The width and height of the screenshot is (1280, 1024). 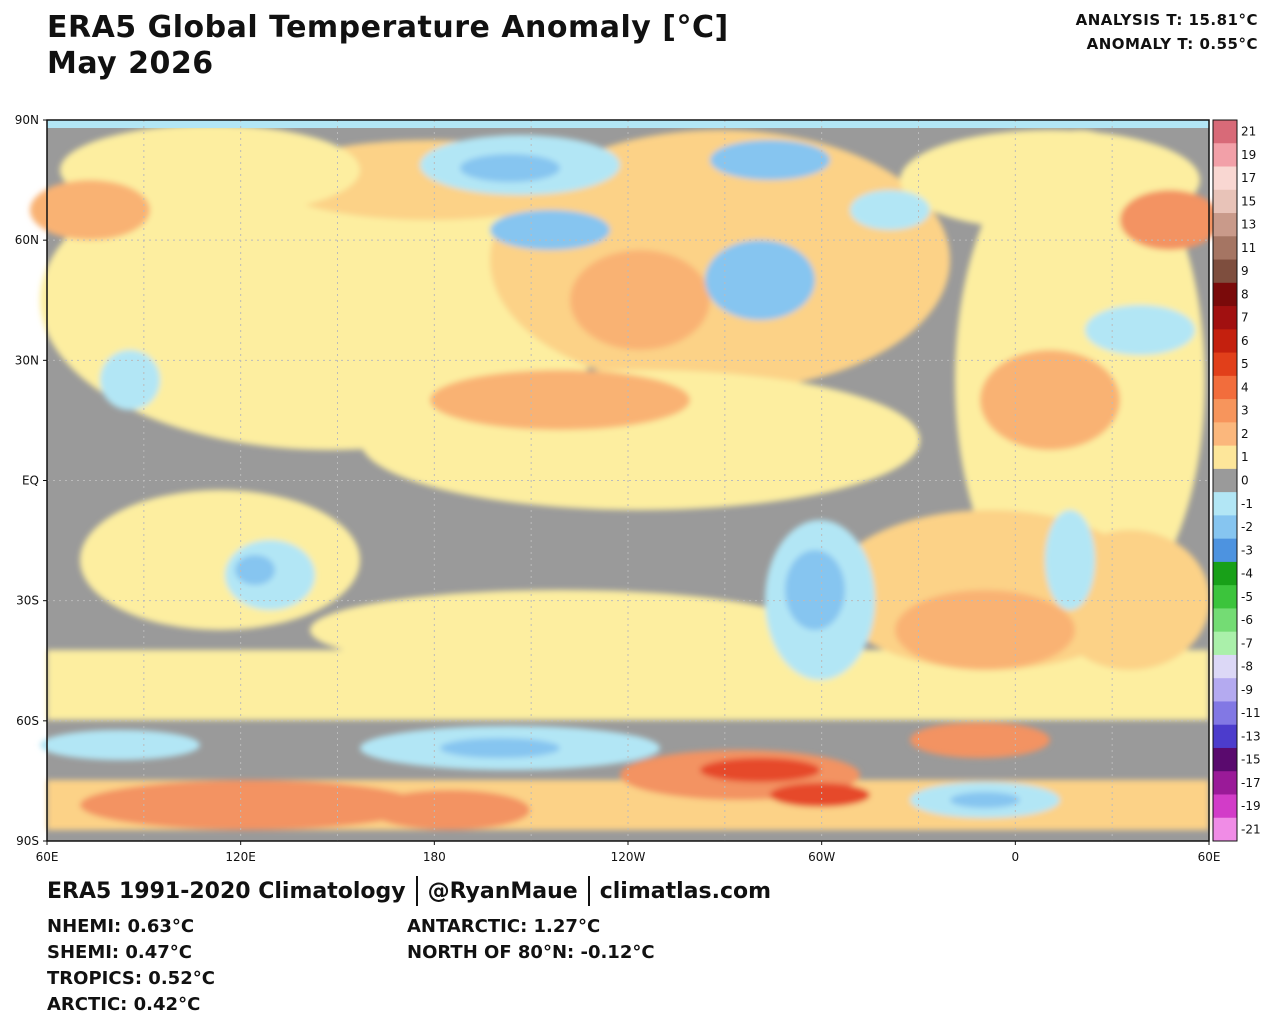 What do you see at coordinates (1248, 248) in the screenshot?
I see `legend-label: 11` at bounding box center [1248, 248].